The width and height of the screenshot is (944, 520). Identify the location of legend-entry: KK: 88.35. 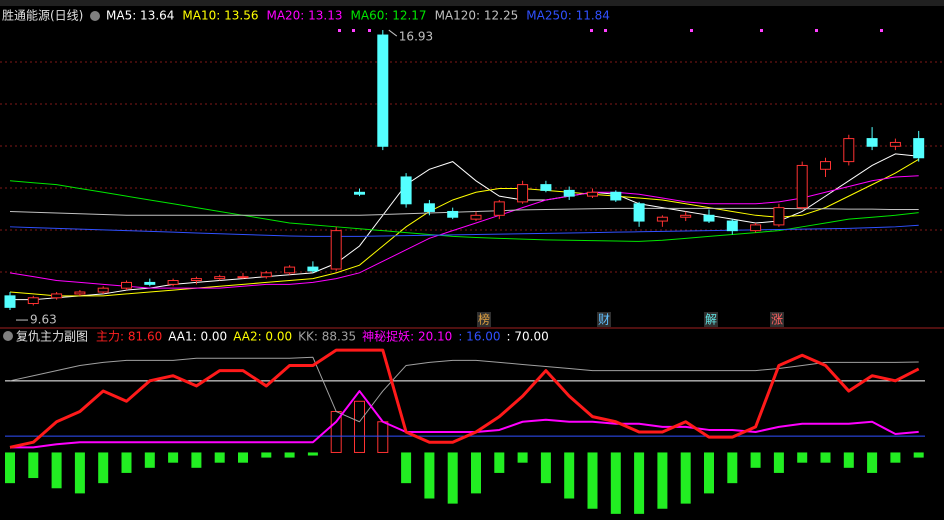
(327, 337).